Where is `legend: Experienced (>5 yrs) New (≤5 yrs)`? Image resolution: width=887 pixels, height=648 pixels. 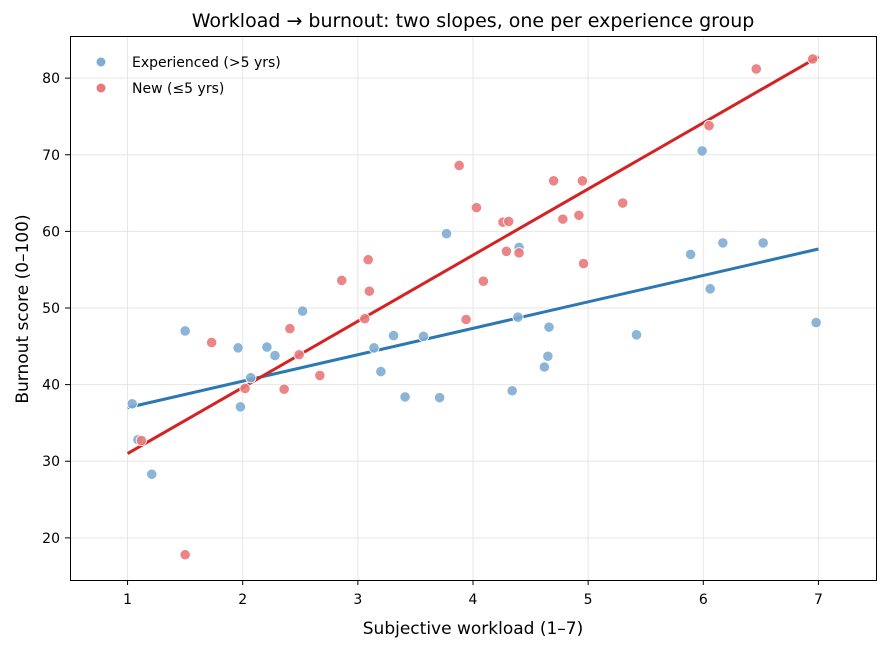
legend: Experienced (>5 yrs) New (≤5 yrs) is located at coordinates (188, 76).